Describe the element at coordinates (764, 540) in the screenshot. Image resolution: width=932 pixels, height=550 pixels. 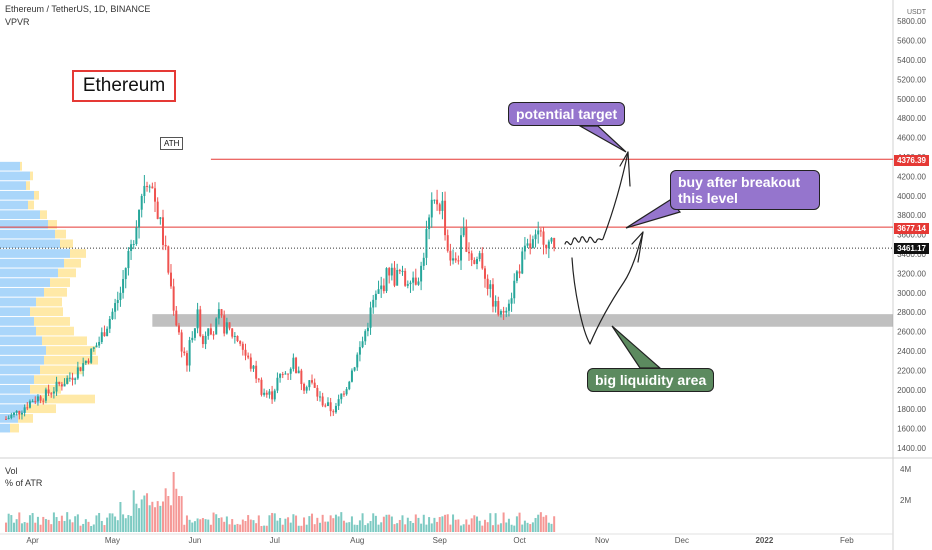
I see `x-tick-label: 2022` at that location.